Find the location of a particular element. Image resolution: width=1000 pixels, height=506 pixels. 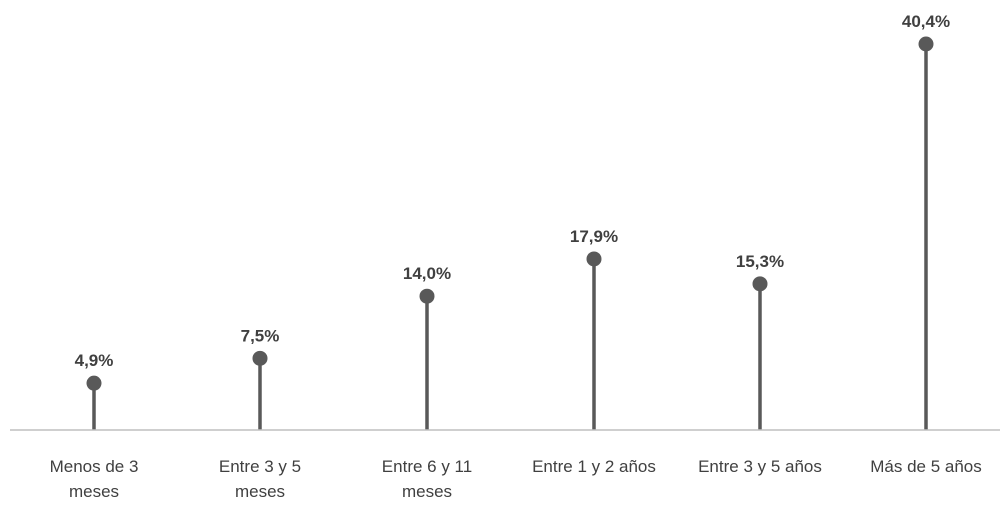

data-label-5: 15,3% is located at coordinates (760, 261).